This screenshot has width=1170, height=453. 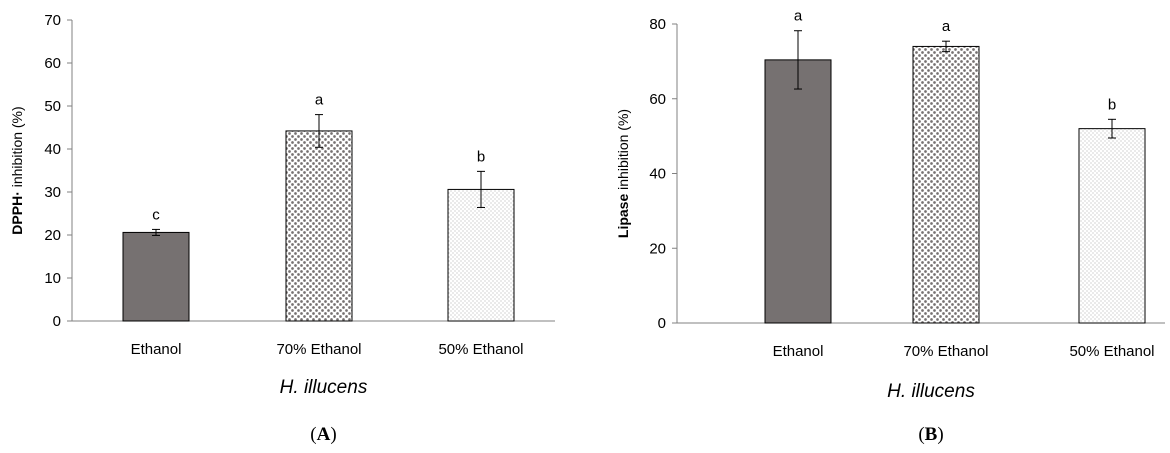 I want to click on y-tick-label: 30, so click(x=52, y=192).